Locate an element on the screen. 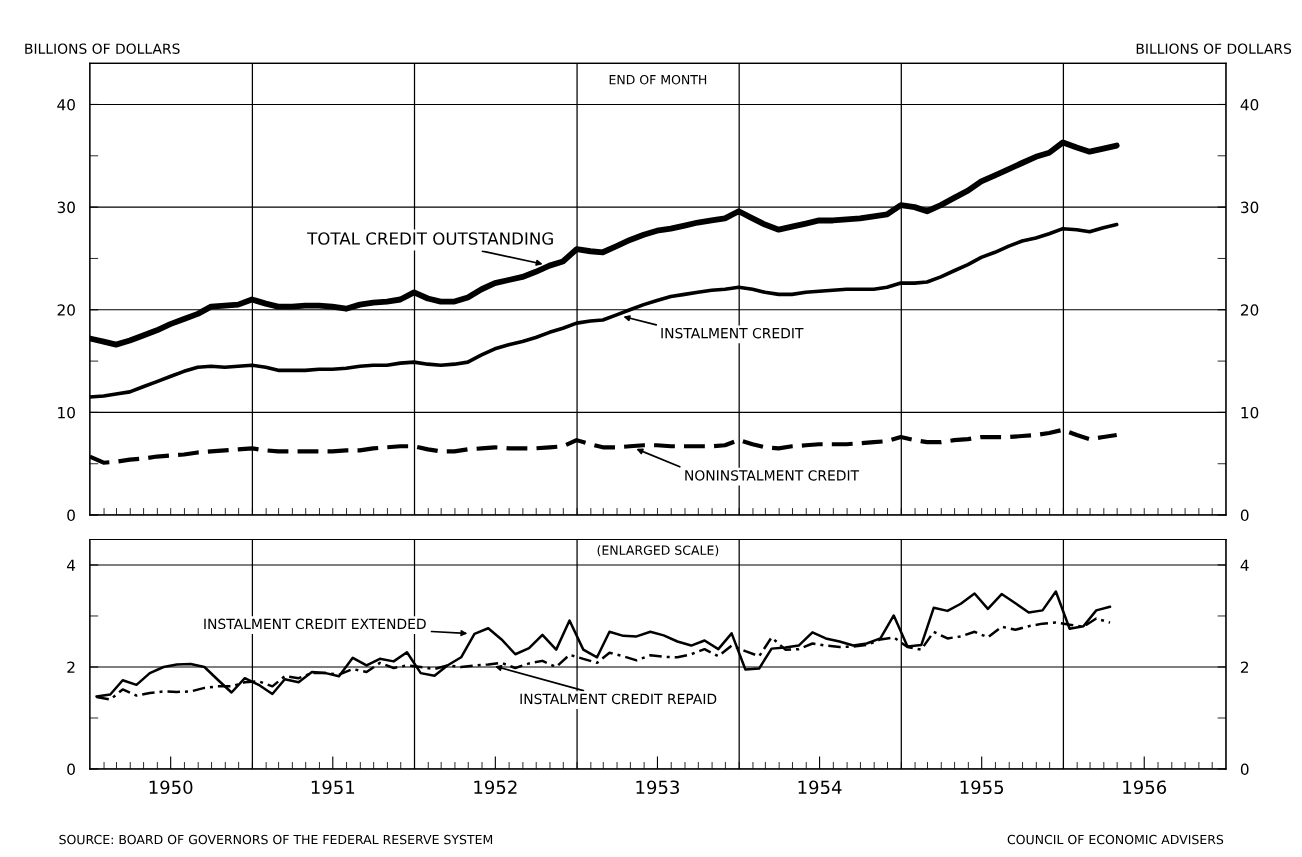  y2-tick-label: 40 is located at coordinates (1249, 104).